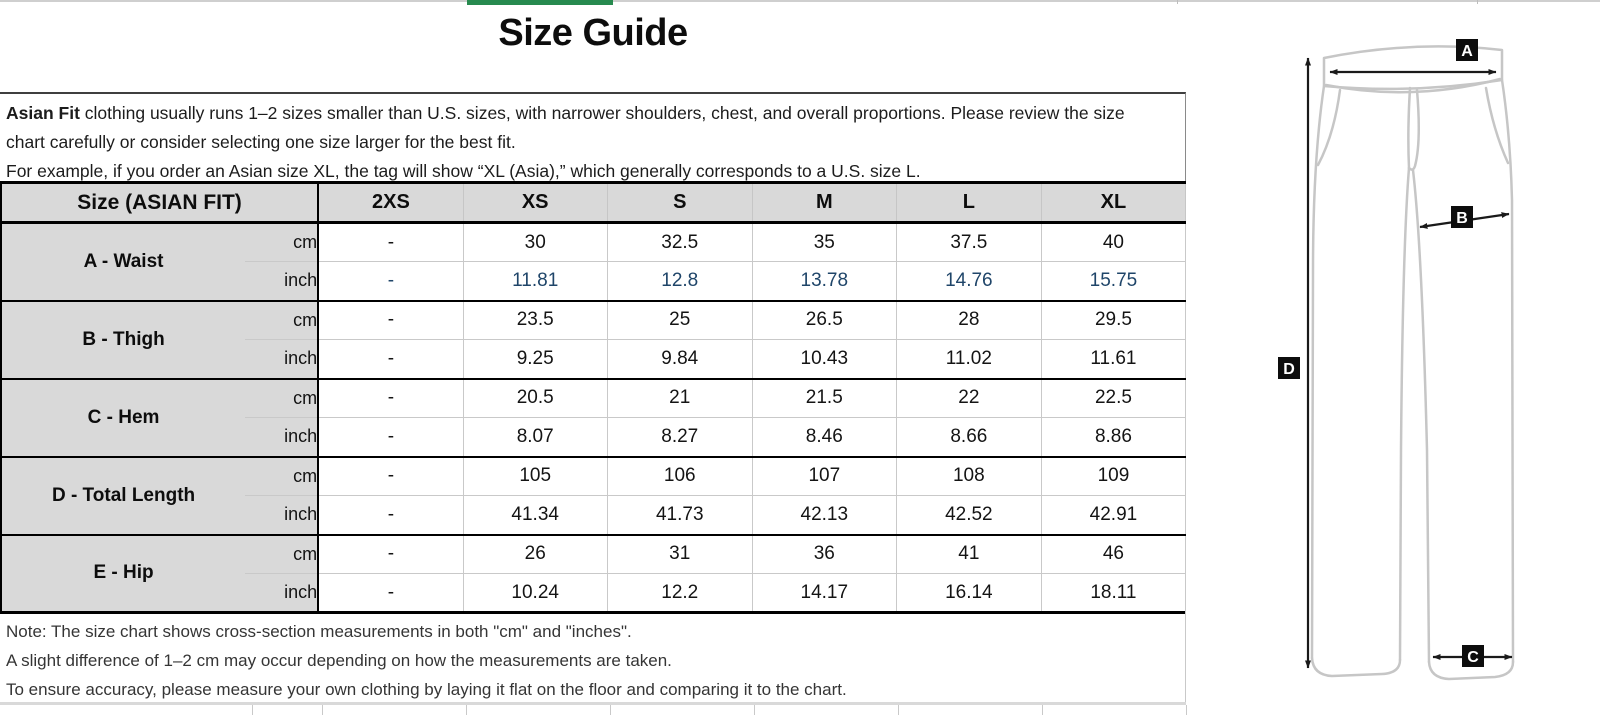 Image resolution: width=1600 pixels, height=715 pixels. I want to click on size-value-cell: 18.11, so click(1114, 593).